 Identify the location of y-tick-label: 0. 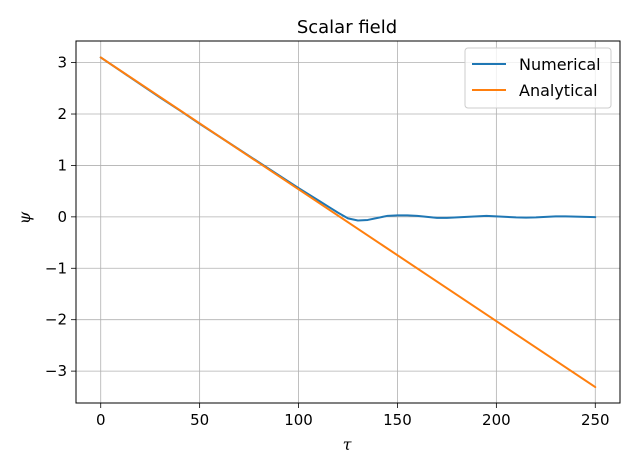
(62, 217).